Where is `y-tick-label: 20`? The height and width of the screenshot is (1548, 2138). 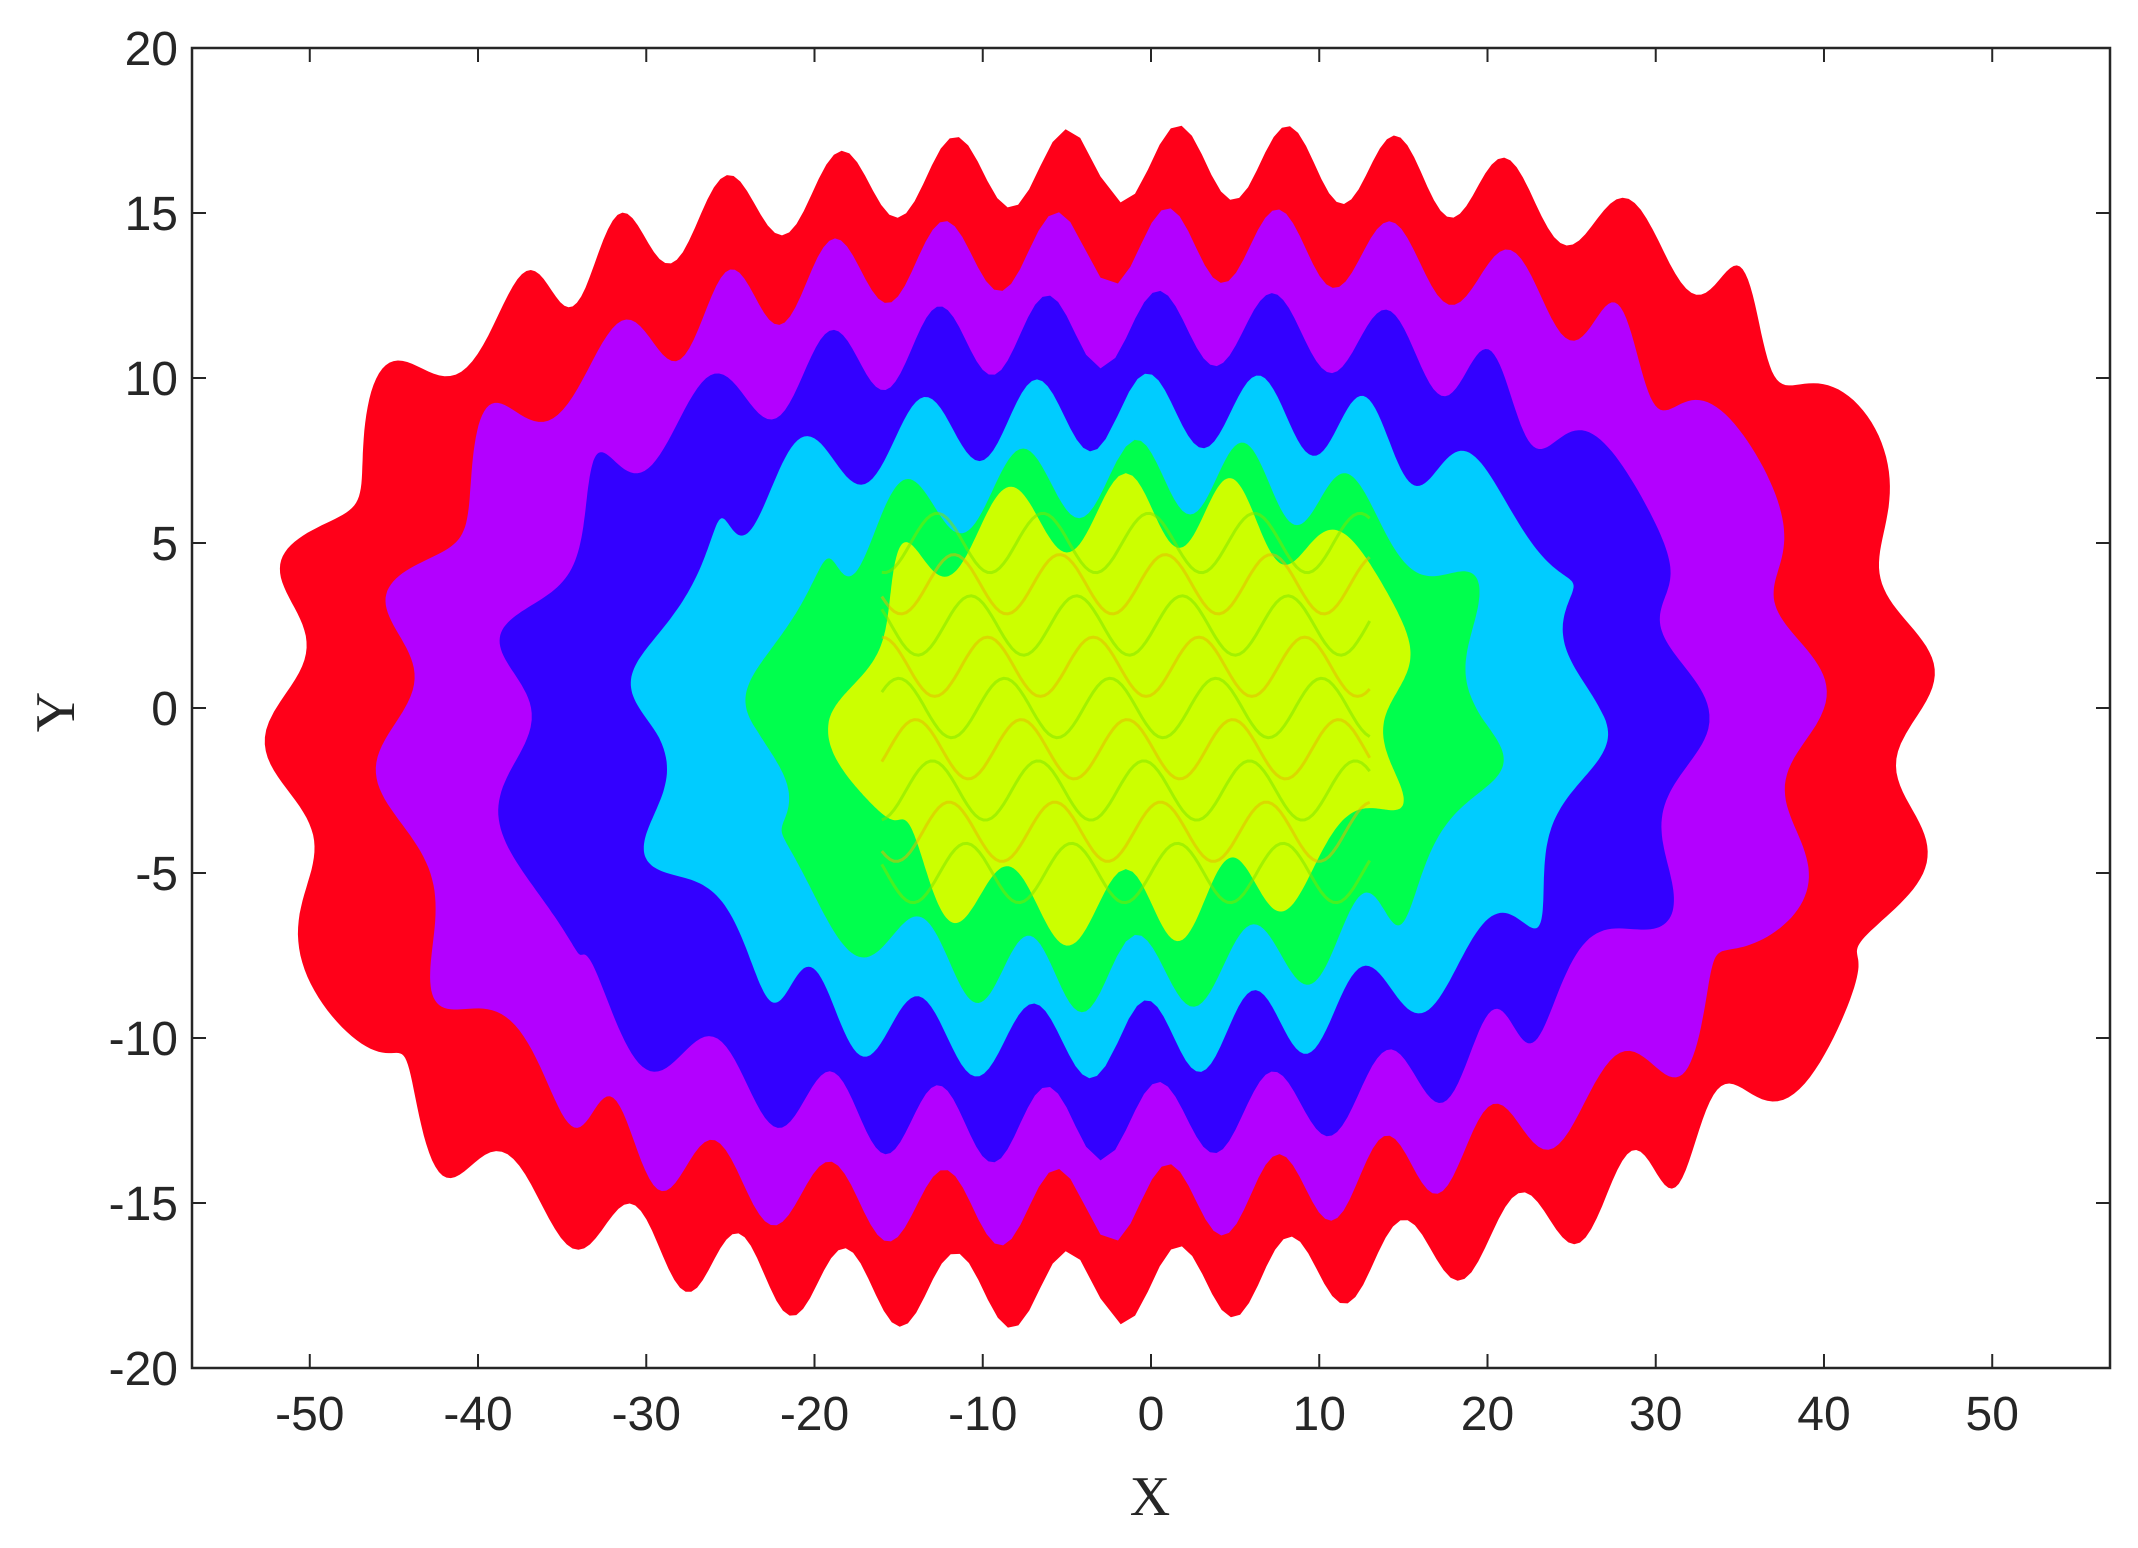
y-tick-label: 20 is located at coordinates (151, 49).